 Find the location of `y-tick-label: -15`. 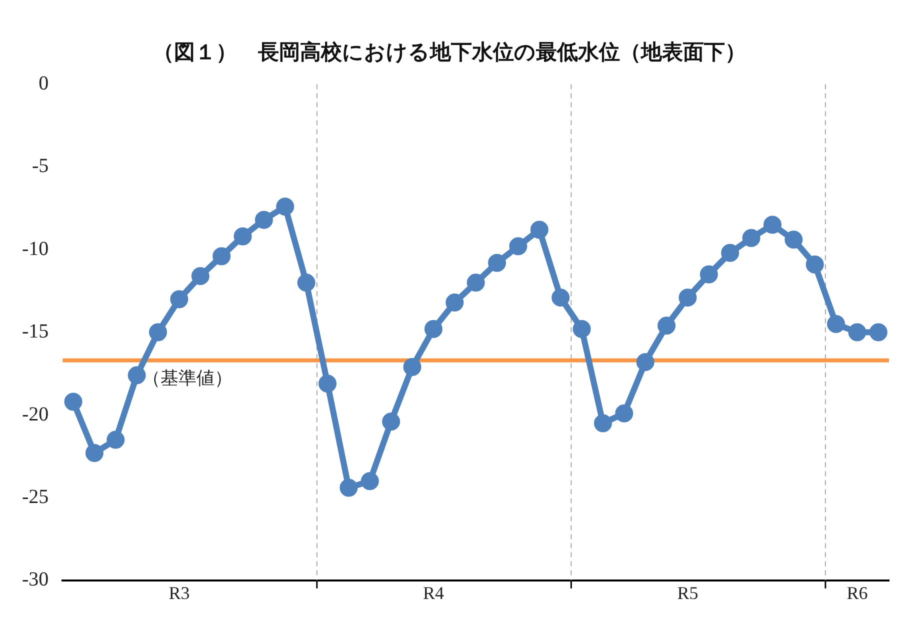

y-tick-label: -15 is located at coordinates (35, 331).